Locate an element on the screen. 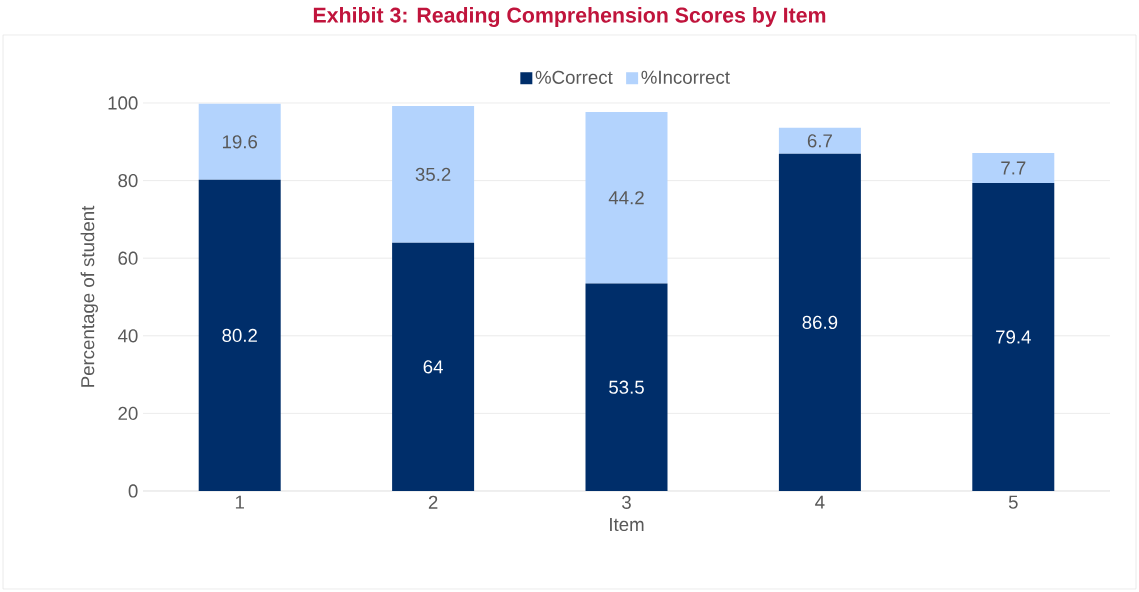 The height and width of the screenshot is (592, 1139). x-axis-title: Item is located at coordinates (627, 525).